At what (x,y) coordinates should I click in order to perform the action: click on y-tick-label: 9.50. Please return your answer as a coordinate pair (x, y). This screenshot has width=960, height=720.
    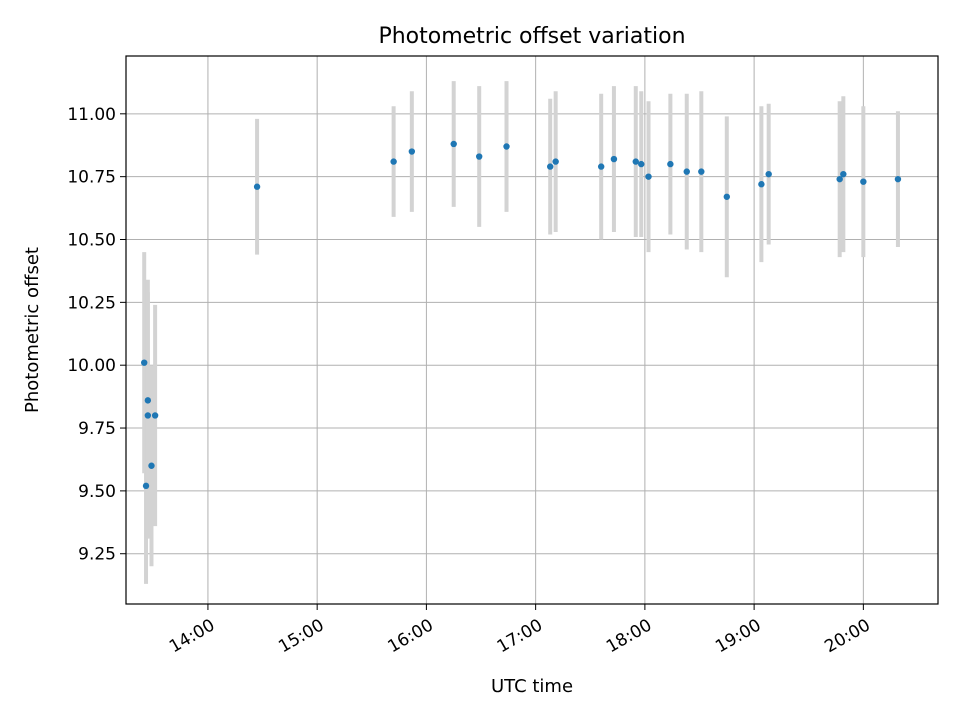
    Looking at the image, I should click on (97, 492).